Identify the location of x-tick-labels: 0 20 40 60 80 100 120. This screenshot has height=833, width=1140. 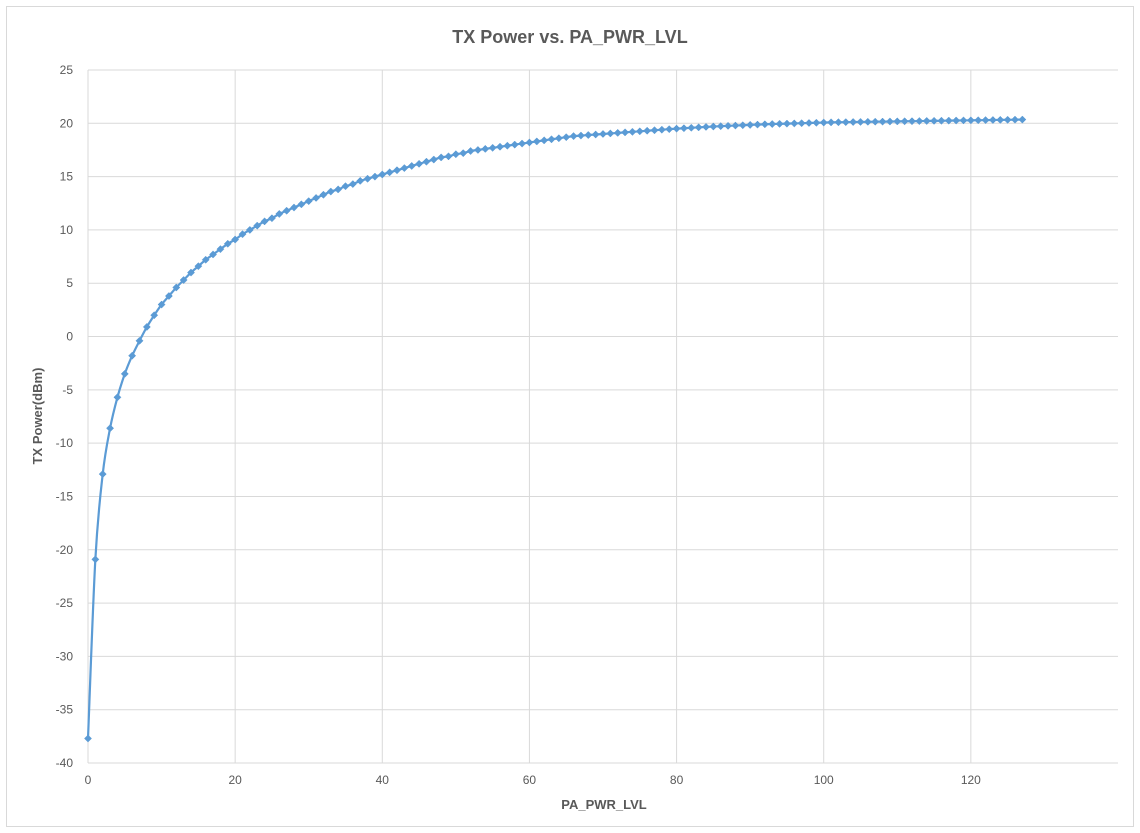
(533, 780).